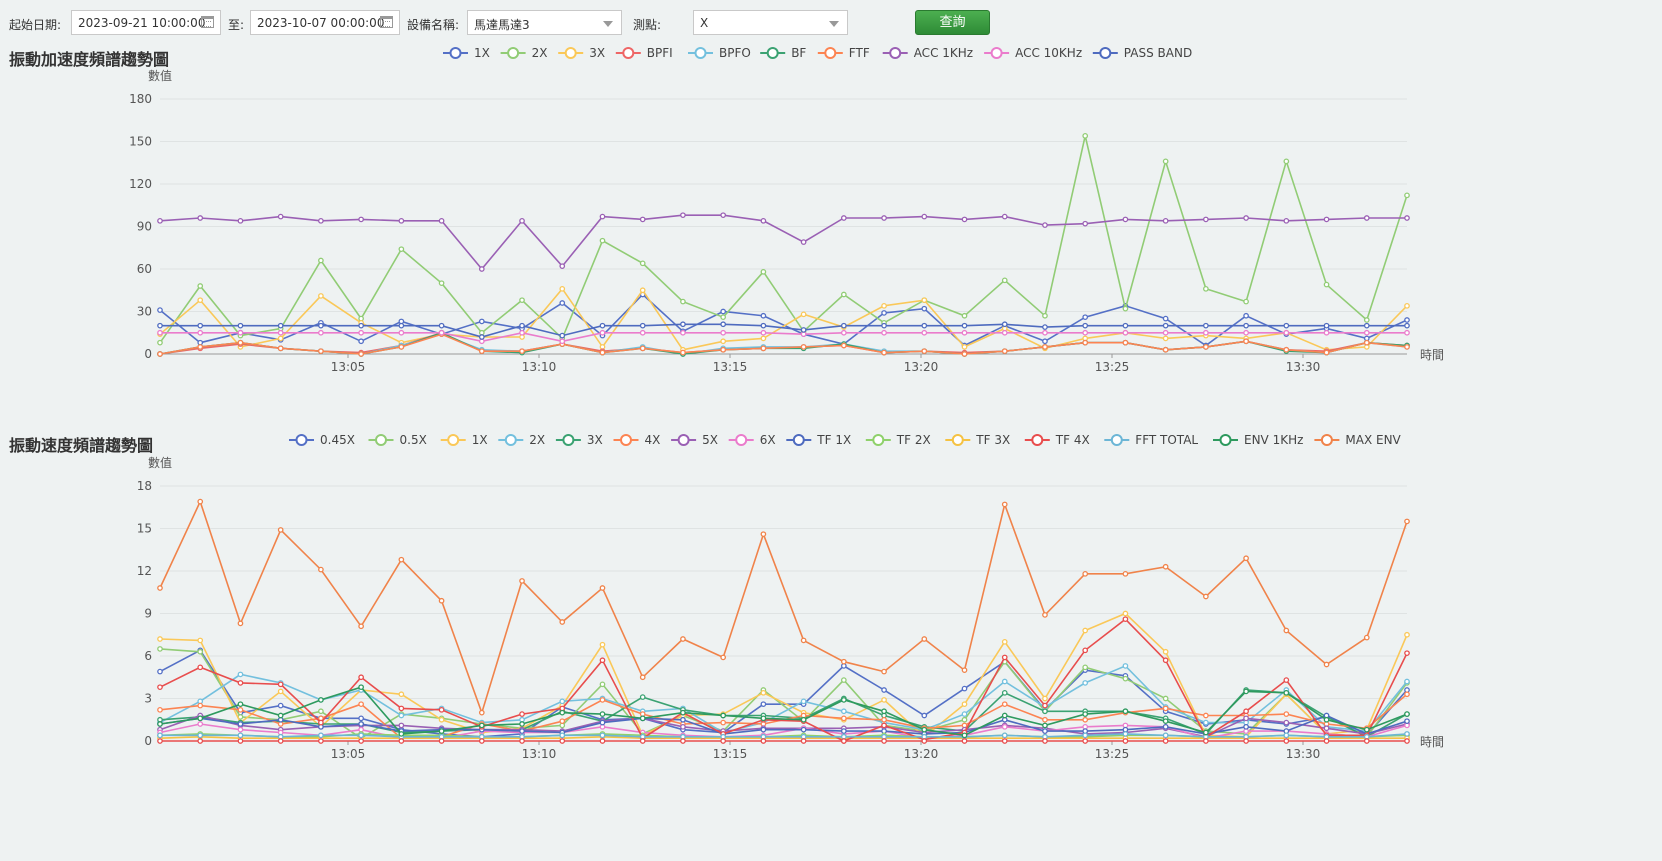 The height and width of the screenshot is (861, 1662). What do you see at coordinates (719, 53) in the screenshot?
I see `legend-item: BPFO` at bounding box center [719, 53].